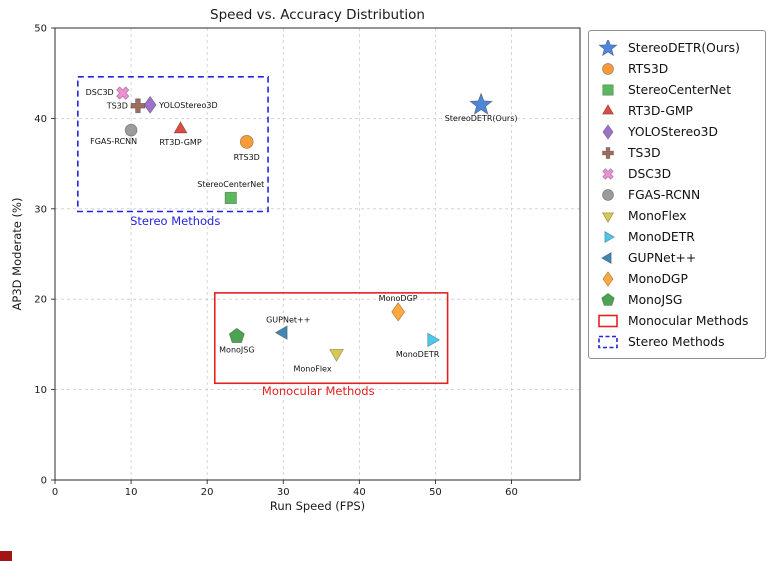  What do you see at coordinates (608, 47) in the screenshot?
I see `star-marker-icon` at bounding box center [608, 47].